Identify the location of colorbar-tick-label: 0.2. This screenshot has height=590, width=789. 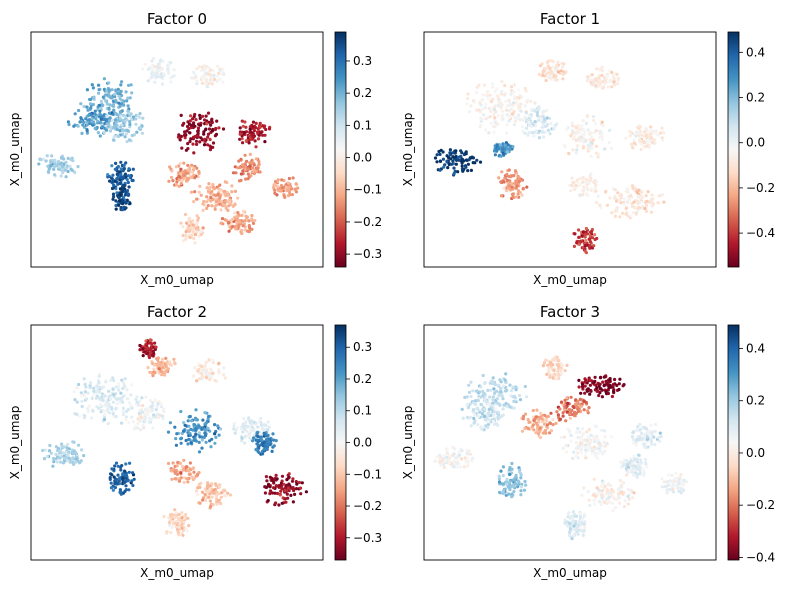
(755, 98).